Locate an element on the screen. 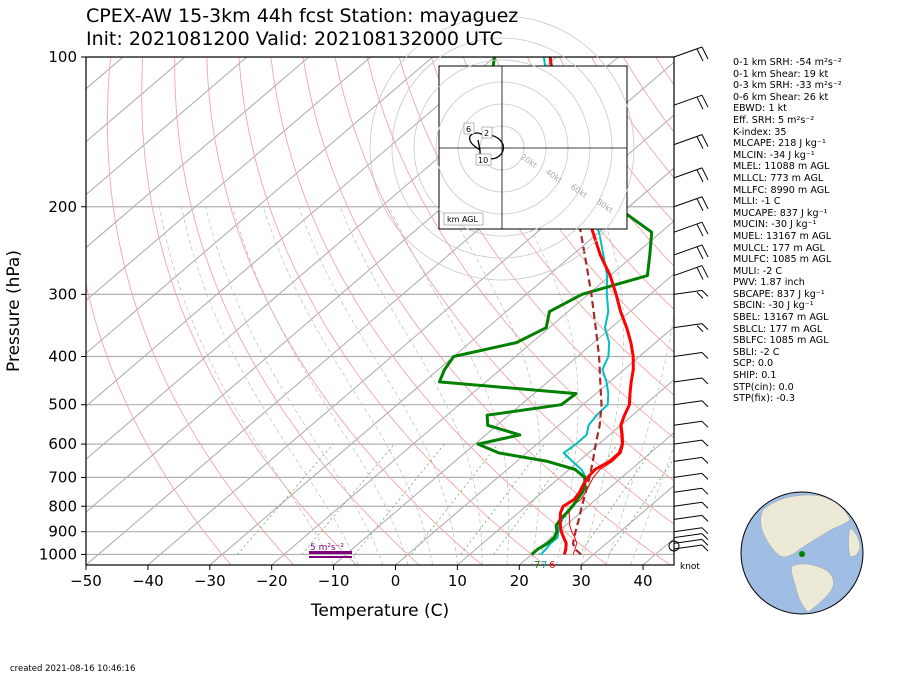 This screenshot has width=906, height=675. parameter-line: STP(fix): -0.3 is located at coordinates (764, 399).